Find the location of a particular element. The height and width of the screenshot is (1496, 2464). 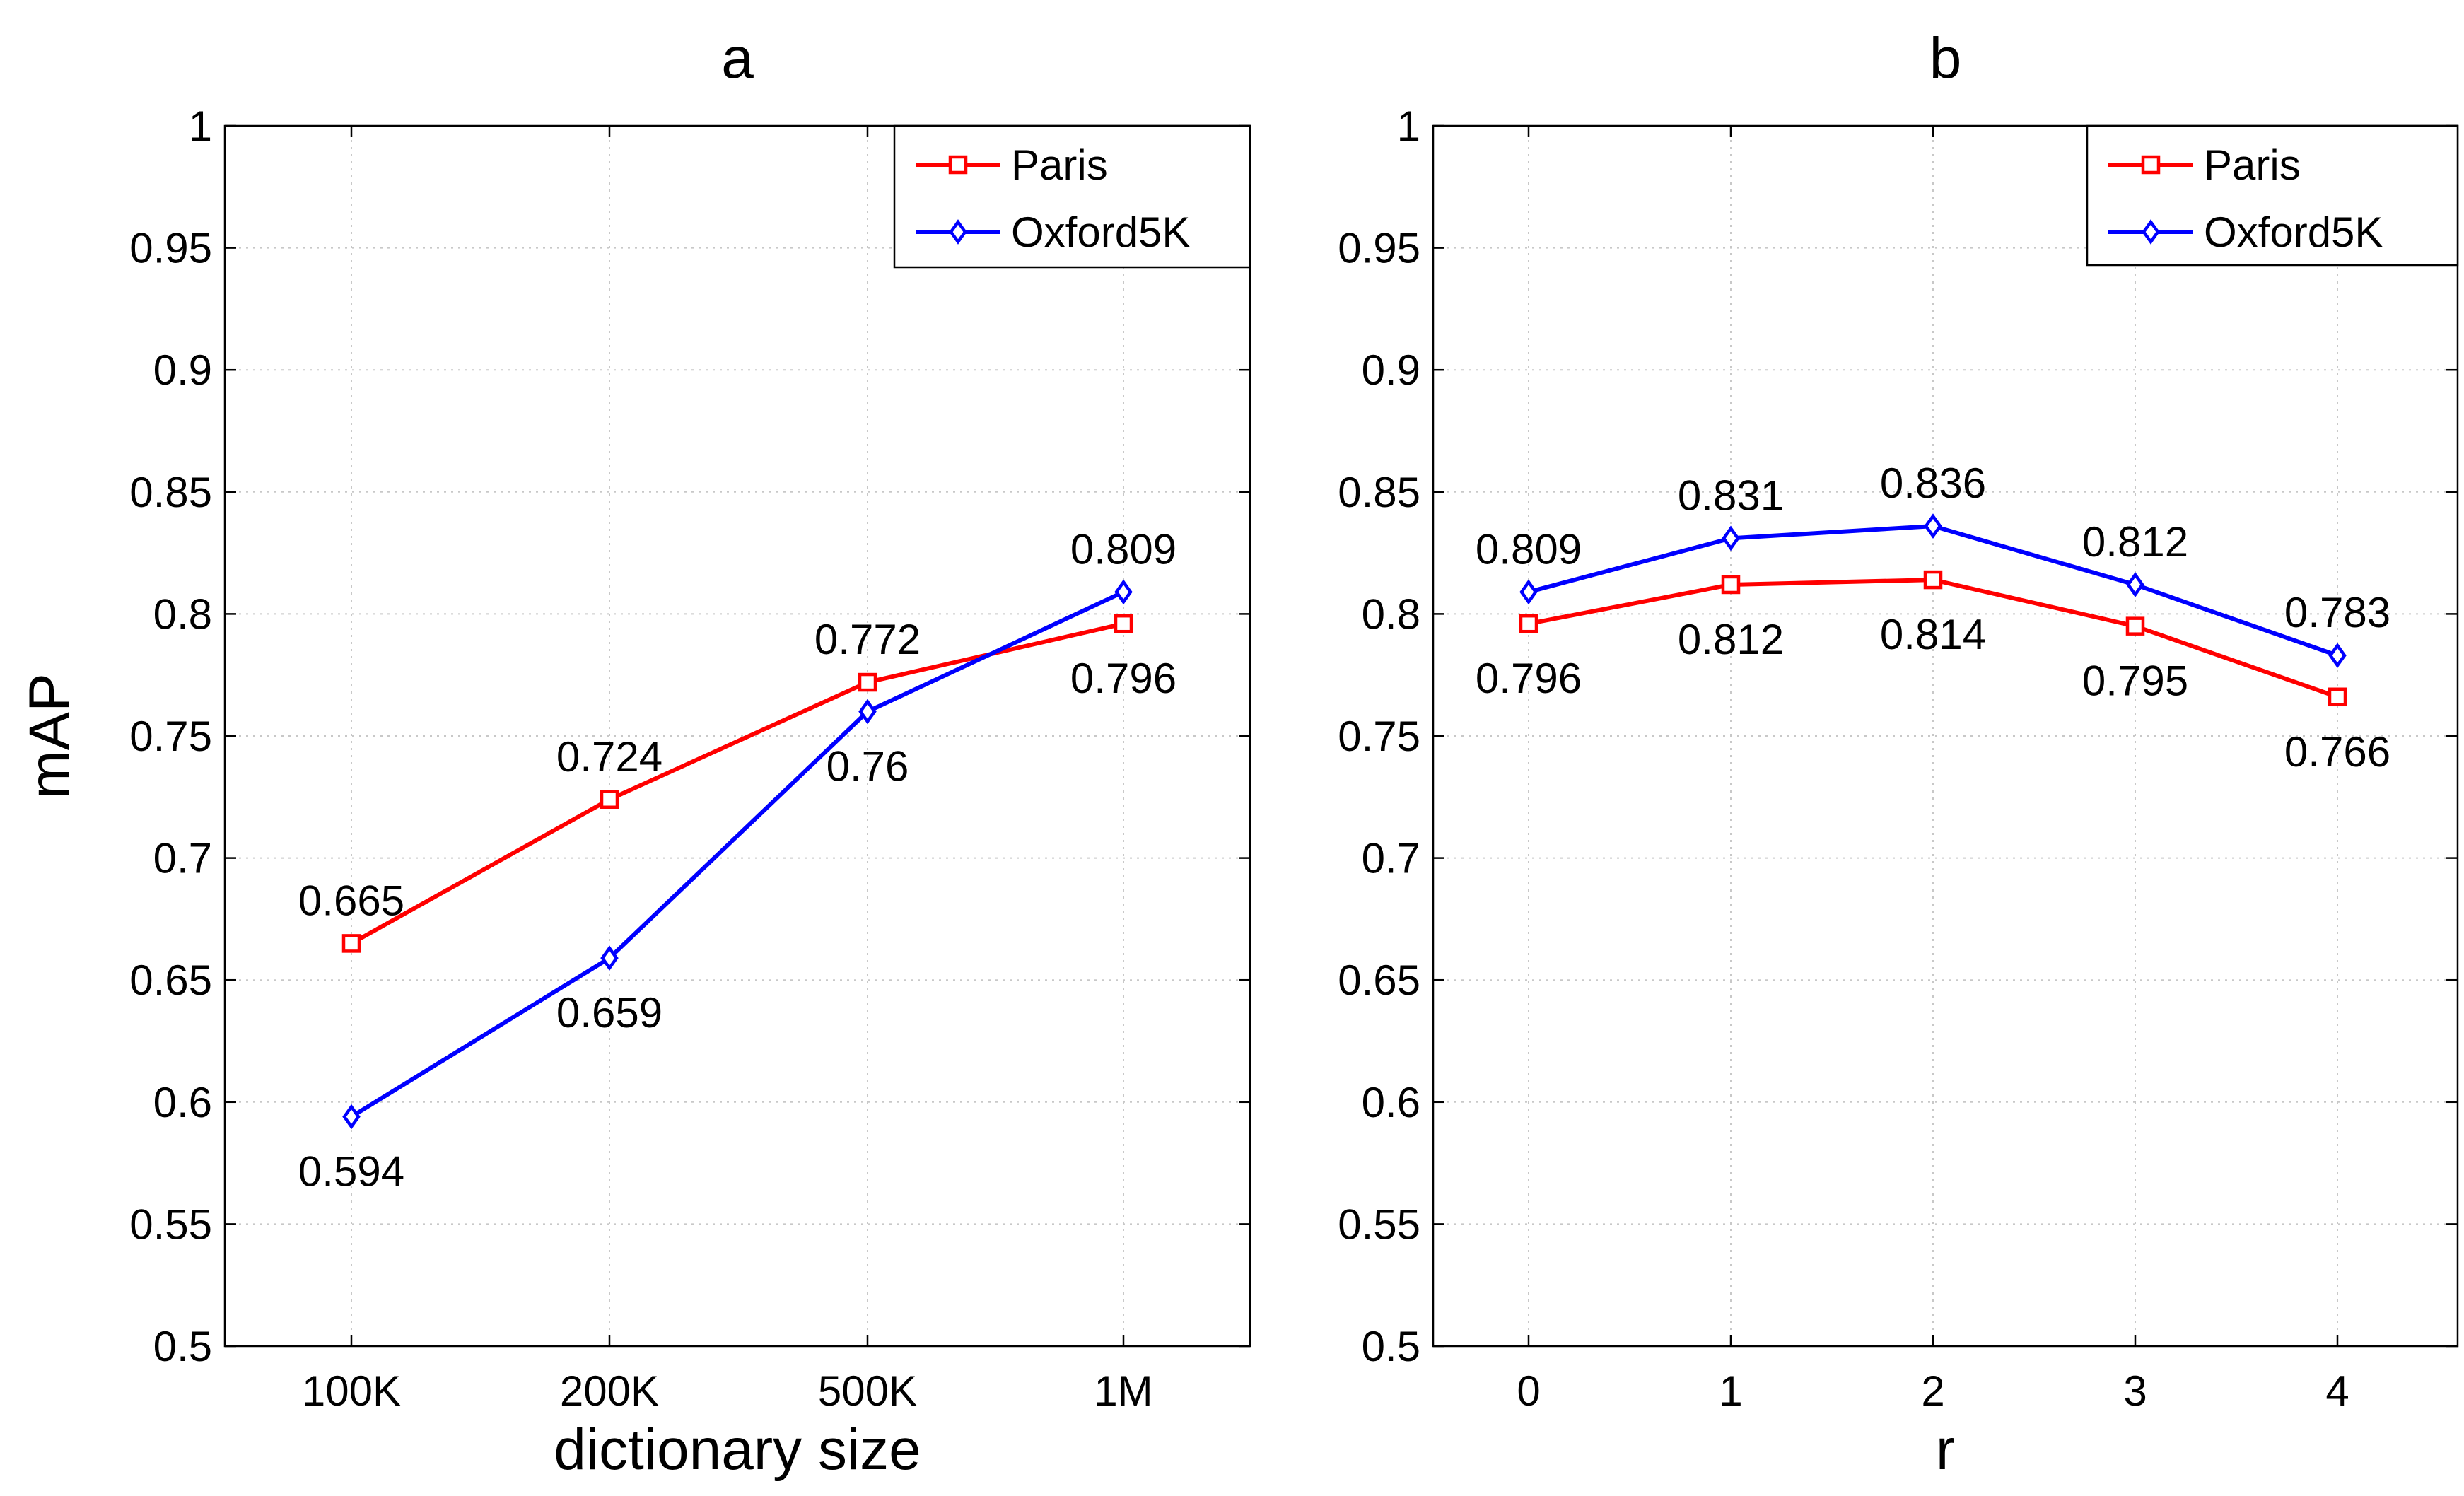

data-label: 0.783 is located at coordinates (2337, 612).